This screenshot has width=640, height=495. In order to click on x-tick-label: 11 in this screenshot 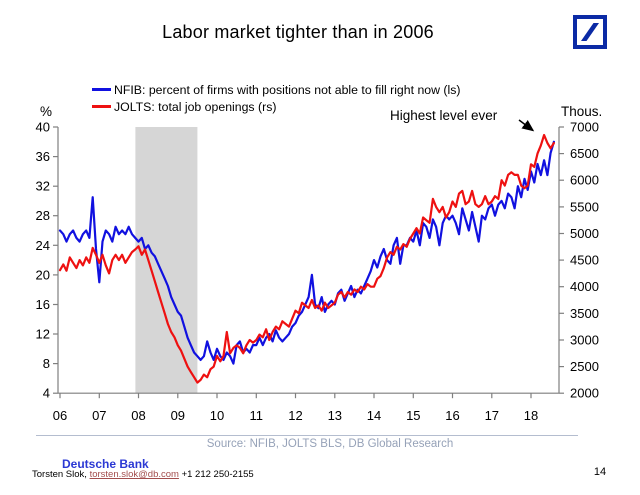, I will do `click(257, 415)`.